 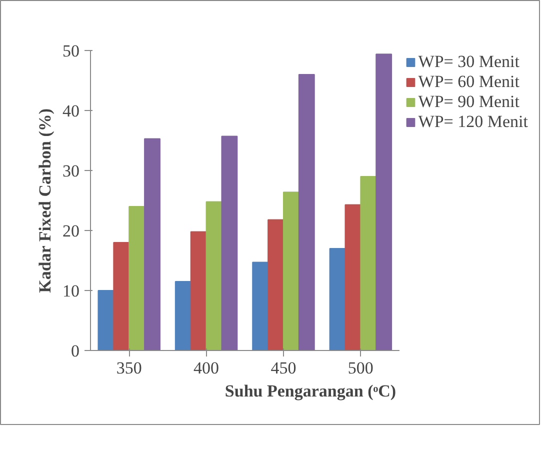 What do you see at coordinates (469, 62) in the screenshot?
I see `legend-label: WP= 30 Menit` at bounding box center [469, 62].